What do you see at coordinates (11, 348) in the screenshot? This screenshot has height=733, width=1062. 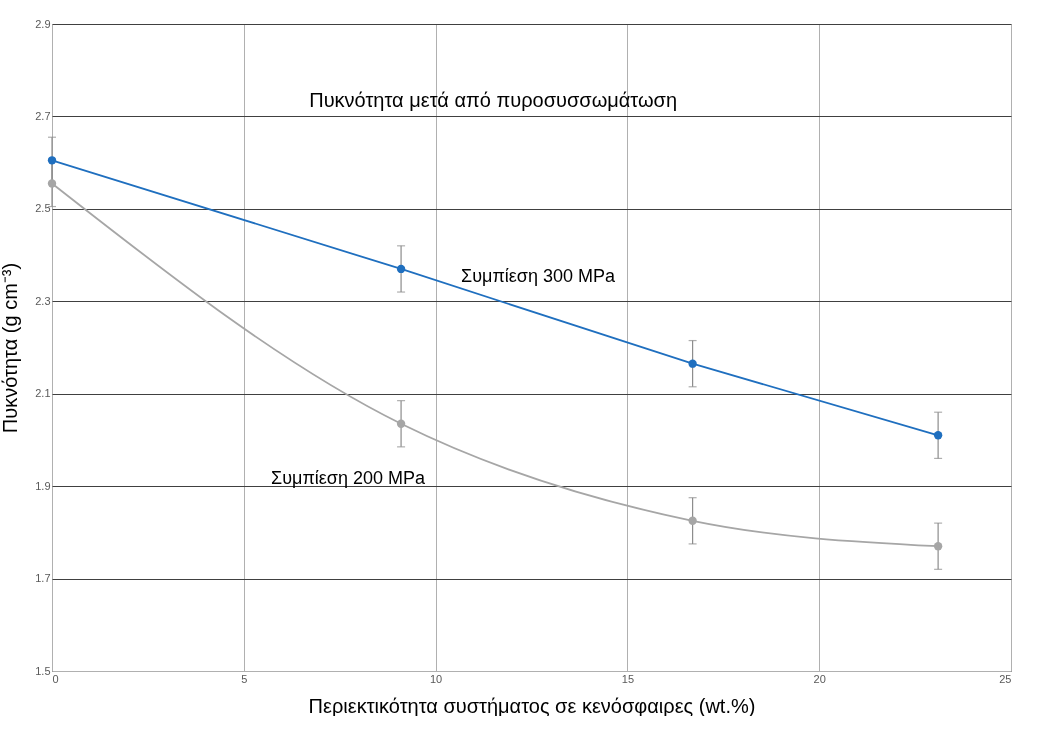 I see `y-axis-title: Πυκνότητα (g cm⁻³)` at bounding box center [11, 348].